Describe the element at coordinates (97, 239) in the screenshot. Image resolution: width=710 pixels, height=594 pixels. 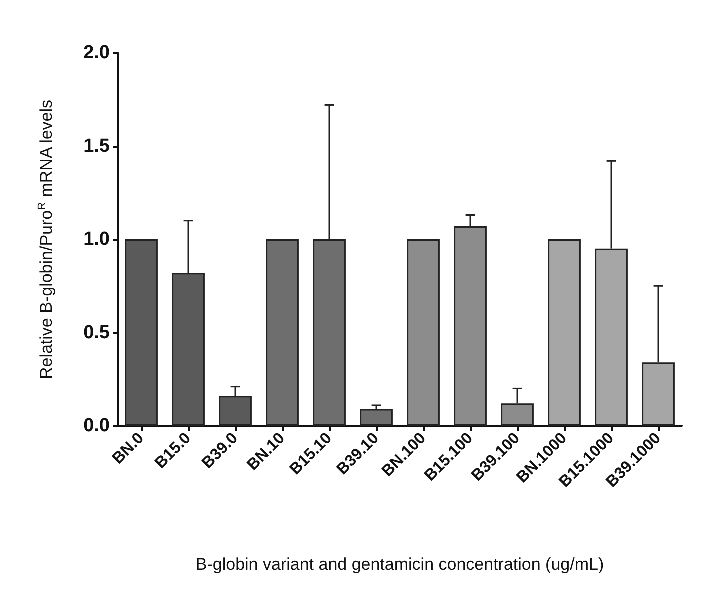
I see `y-tick-label: 1.0` at that location.